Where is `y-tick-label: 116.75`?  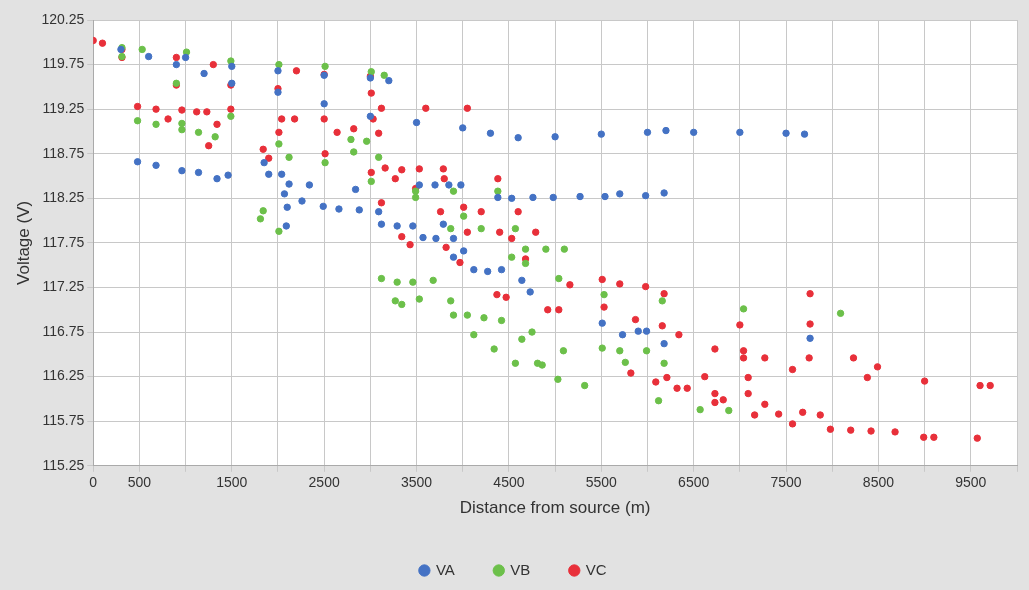
y-tick-label: 116.75 is located at coordinates (63, 330).